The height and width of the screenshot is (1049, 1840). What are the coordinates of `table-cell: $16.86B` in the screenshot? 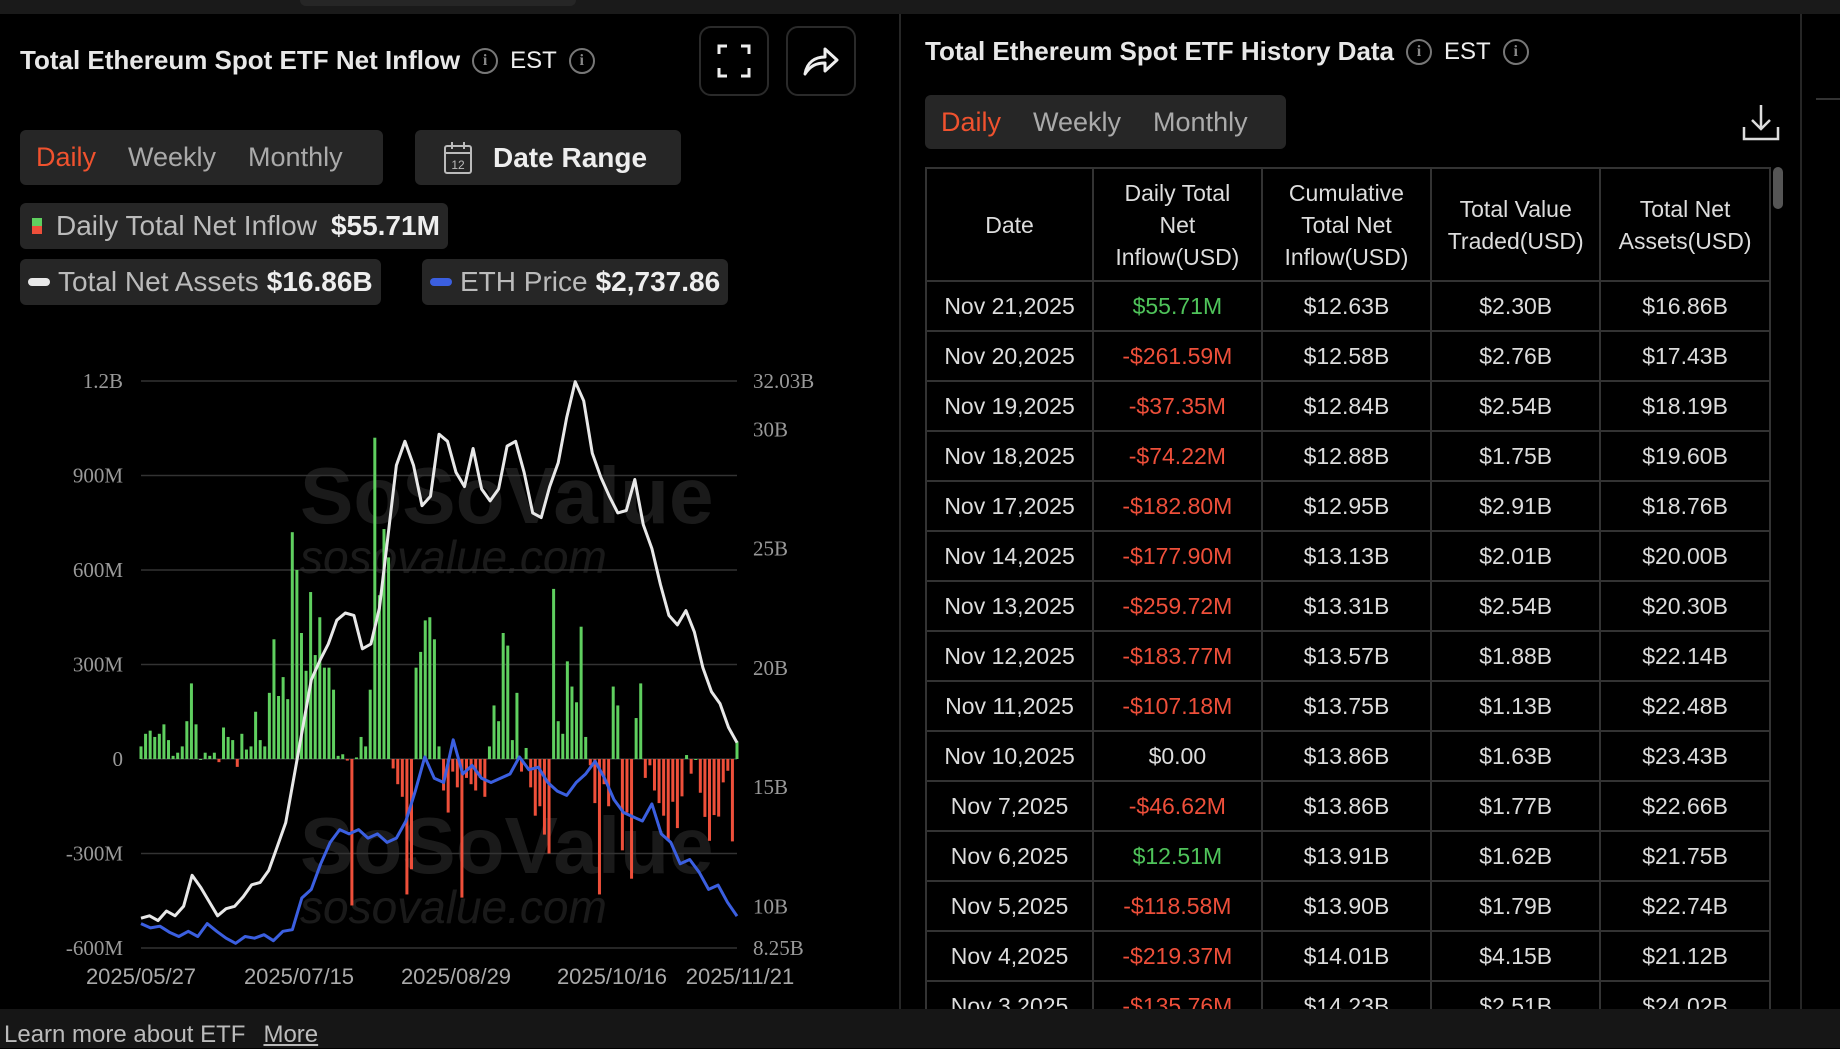 It's located at (1685, 306).